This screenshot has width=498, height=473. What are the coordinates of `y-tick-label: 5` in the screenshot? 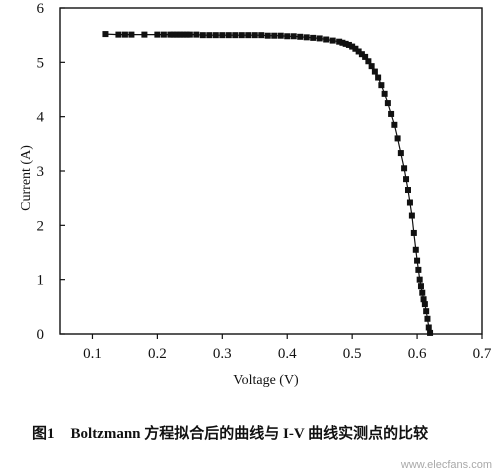 It's located at (41, 63).